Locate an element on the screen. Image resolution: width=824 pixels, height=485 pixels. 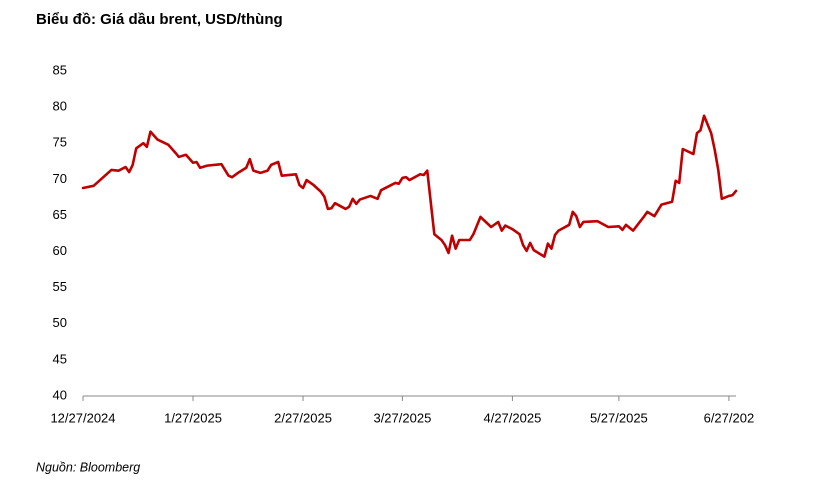
x-tick-label: 12/27/2024 is located at coordinates (82, 417).